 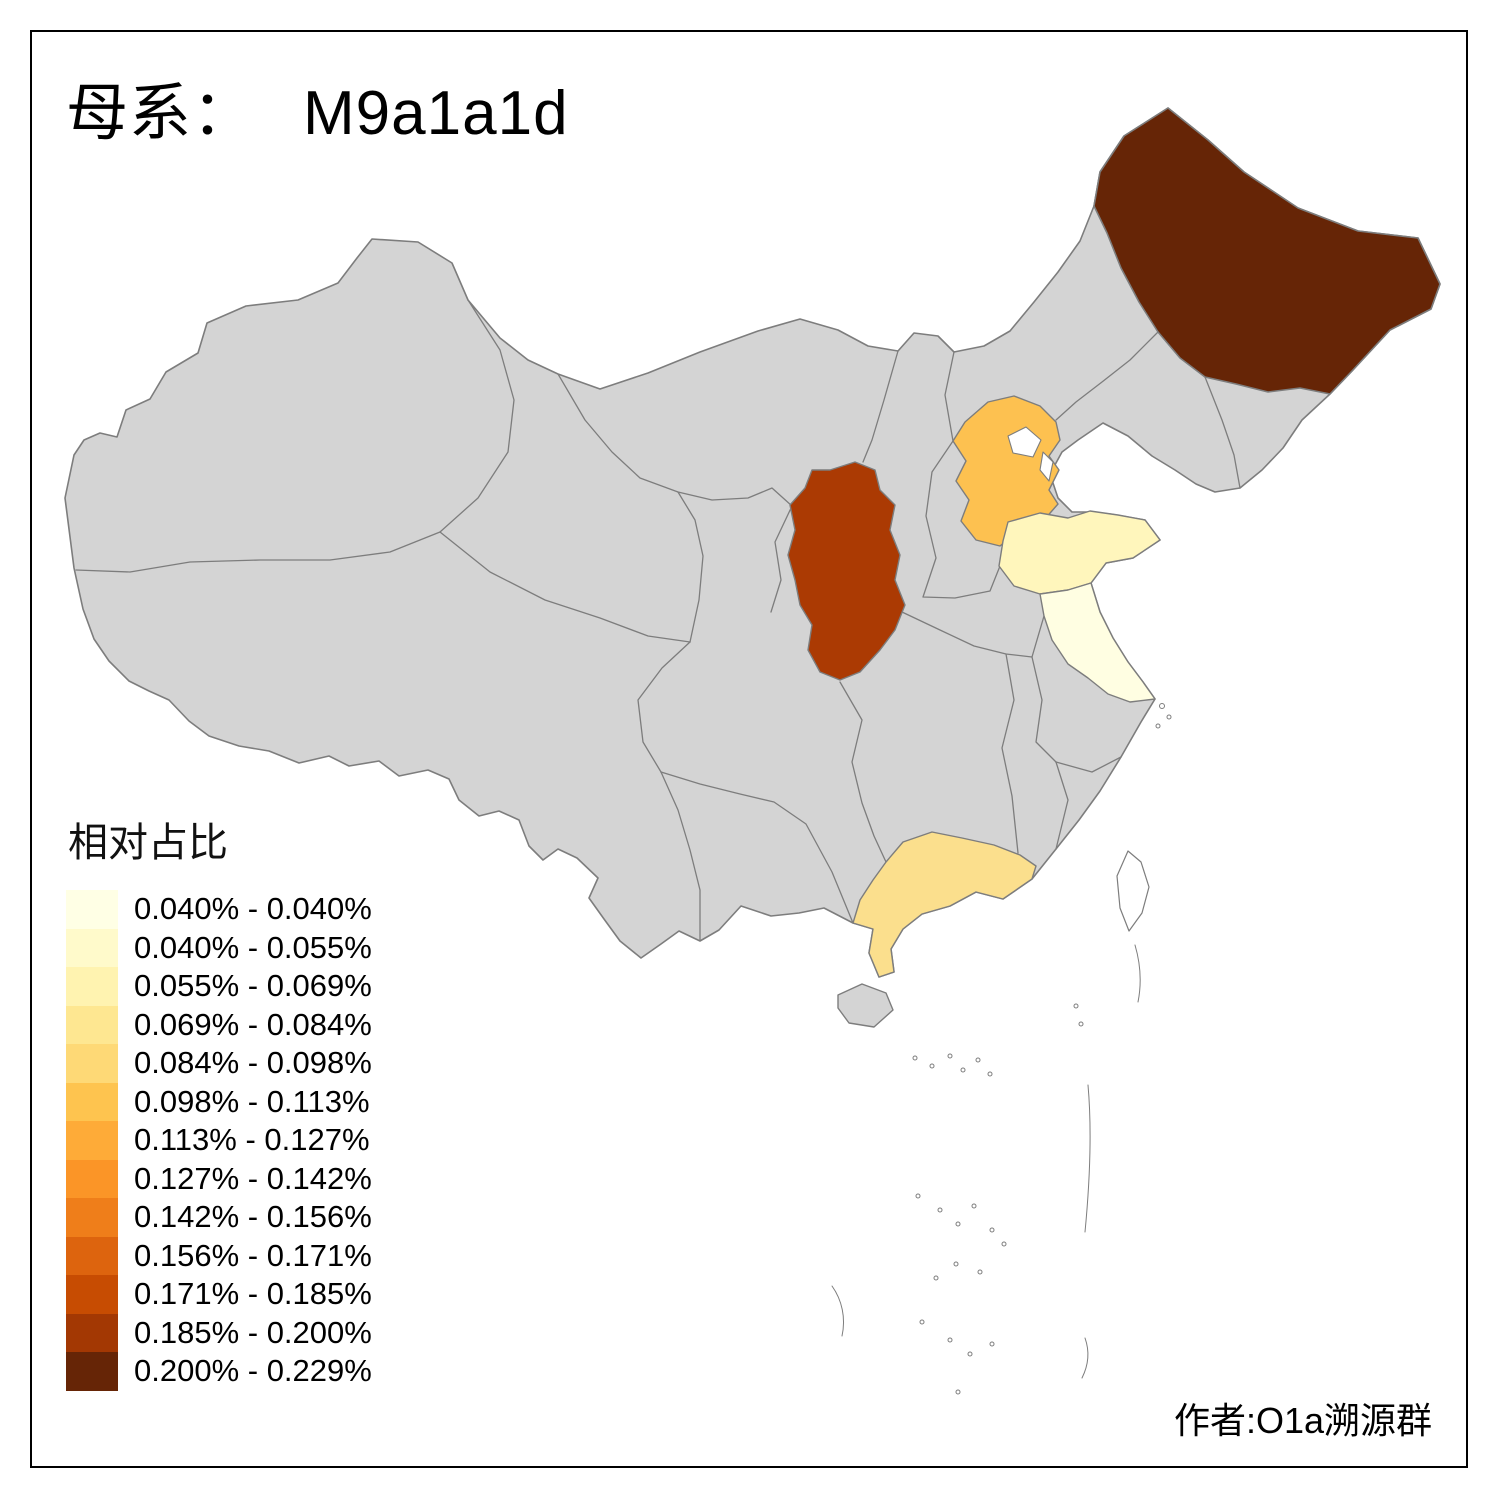 I want to click on border-anhui, so click(x=1044, y=709).